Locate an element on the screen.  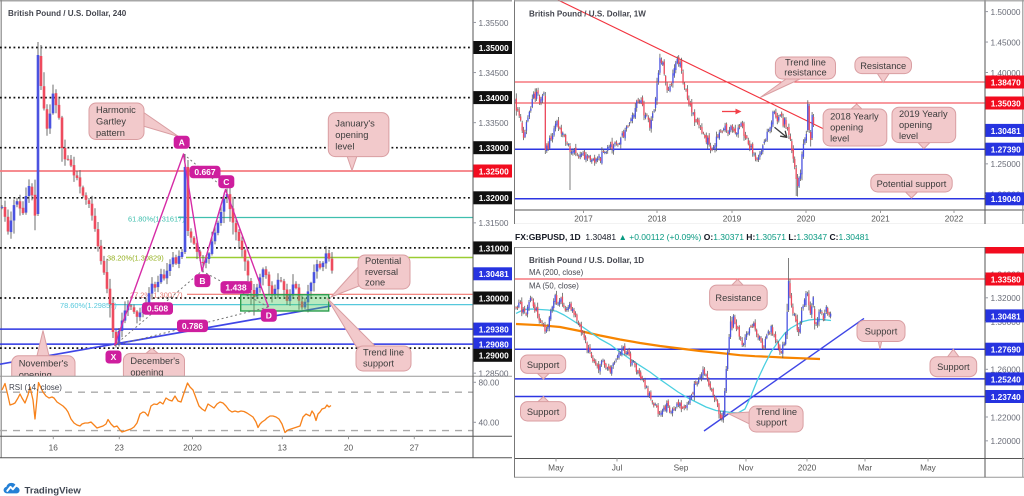
svg-text: 1.29380 is located at coordinates (494, 330).